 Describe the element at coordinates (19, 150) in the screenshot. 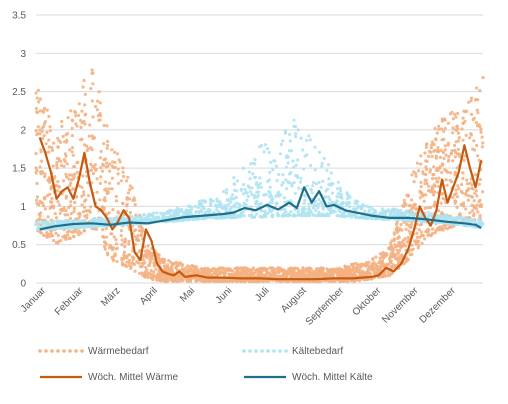

I see `y-axis-tick-labels: 0 0.5 1 1.5 2 2.5 3 3.5` at that location.